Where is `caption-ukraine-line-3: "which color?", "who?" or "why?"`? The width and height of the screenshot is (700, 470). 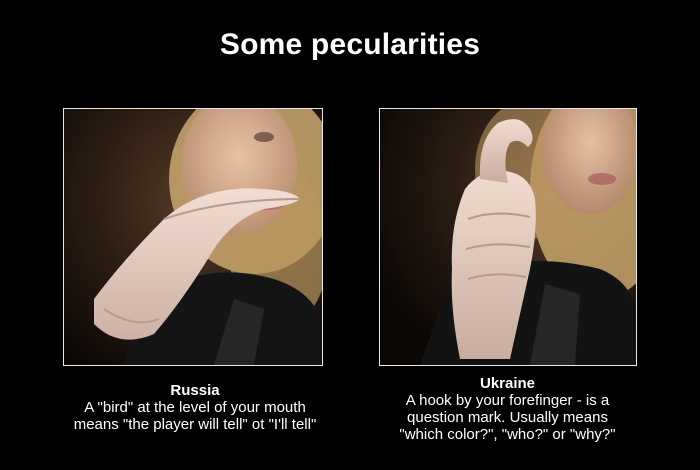 caption-ukraine-line-3: "which color?", "who?" or "why?" is located at coordinates (507, 434).